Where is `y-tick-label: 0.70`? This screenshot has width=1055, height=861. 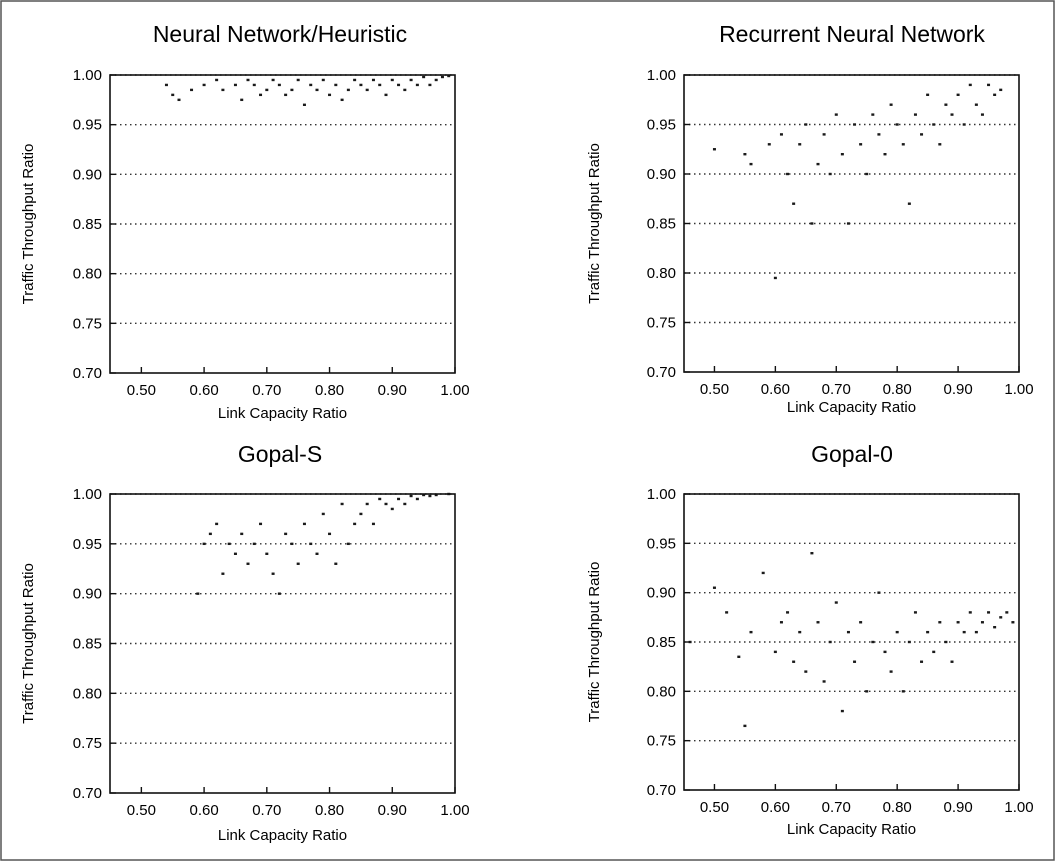
y-tick-label: 0.70 is located at coordinates (661, 372).